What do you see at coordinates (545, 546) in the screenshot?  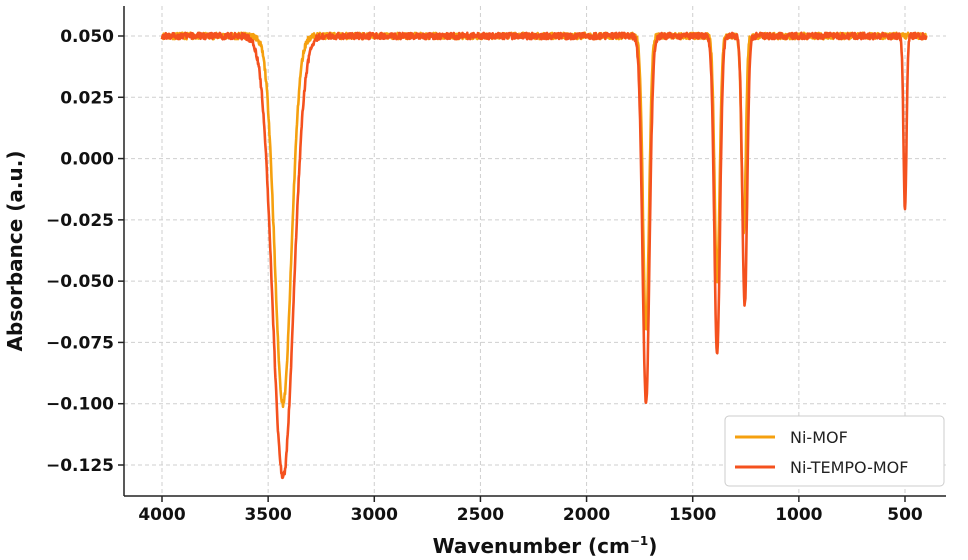 I see `x-axis-title: Wavenumber (cm−1)` at bounding box center [545, 546].